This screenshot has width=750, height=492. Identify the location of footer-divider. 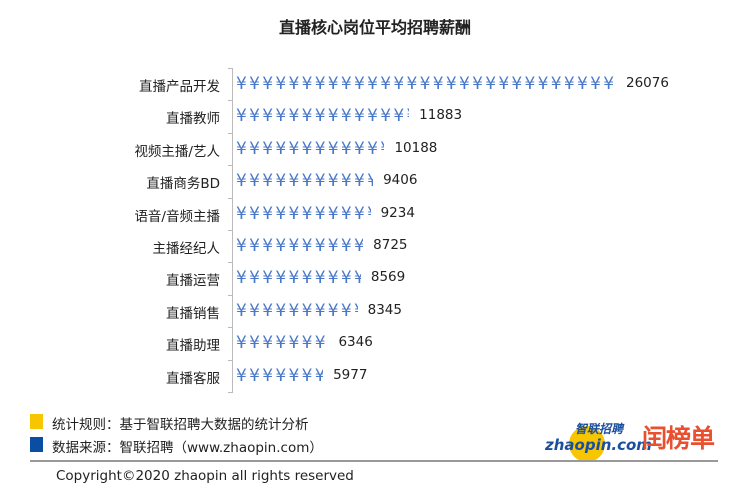
(374, 461).